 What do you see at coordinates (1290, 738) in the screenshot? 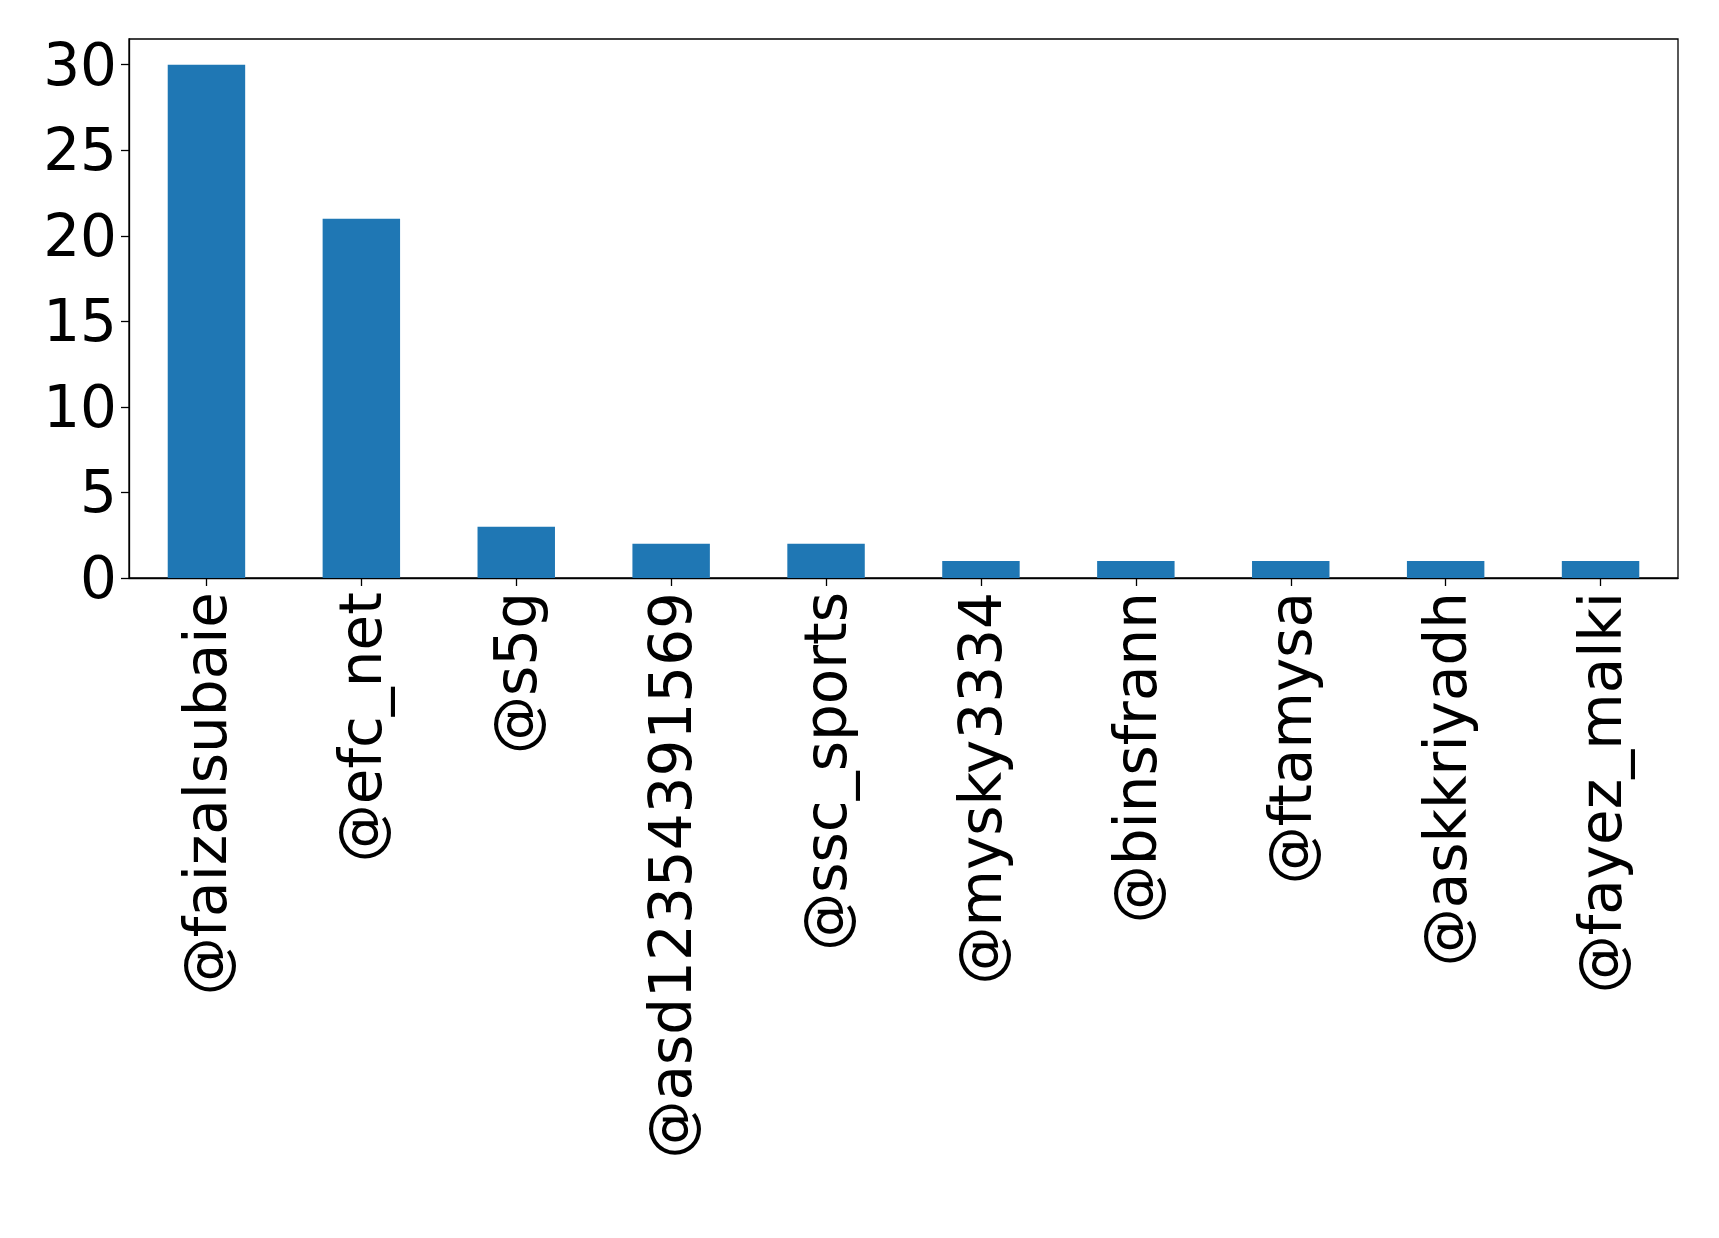
I see `x-tick-label: @ftamysa` at bounding box center [1290, 738].